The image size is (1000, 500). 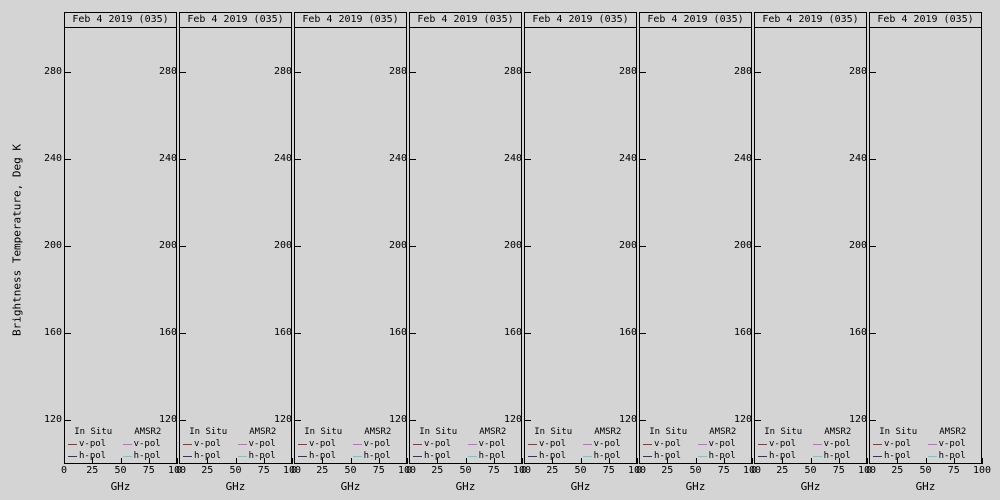 I want to click on x-tick-label: 25, so click(x=322, y=467).